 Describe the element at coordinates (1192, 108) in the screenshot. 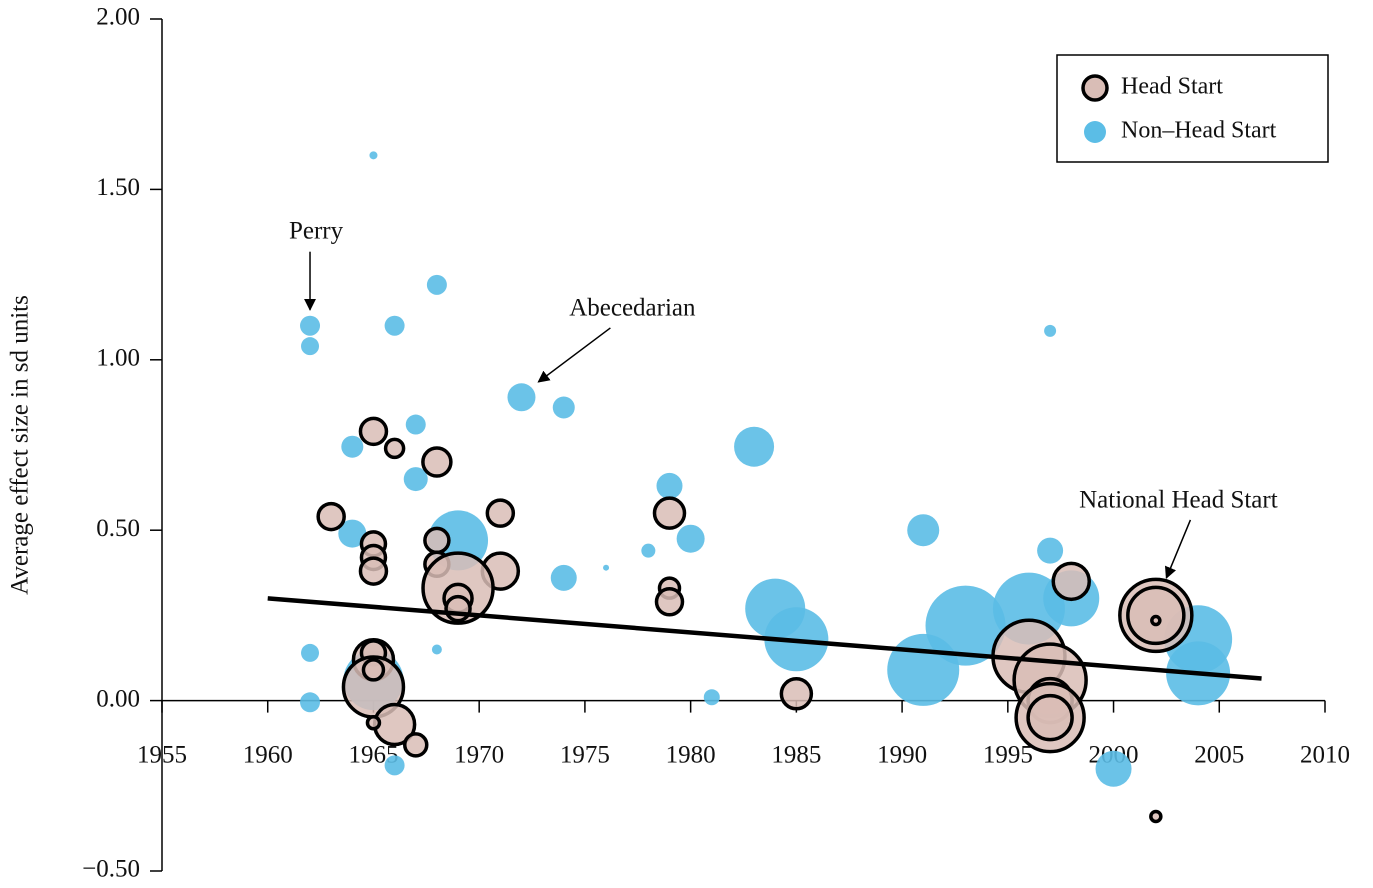

I see `legend-box` at that location.